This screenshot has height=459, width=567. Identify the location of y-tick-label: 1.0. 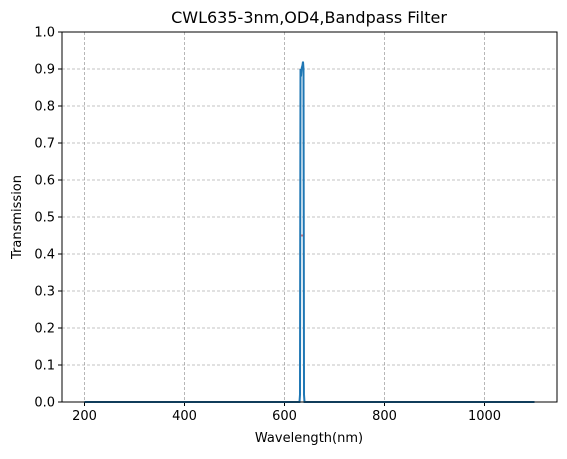
(44, 33).